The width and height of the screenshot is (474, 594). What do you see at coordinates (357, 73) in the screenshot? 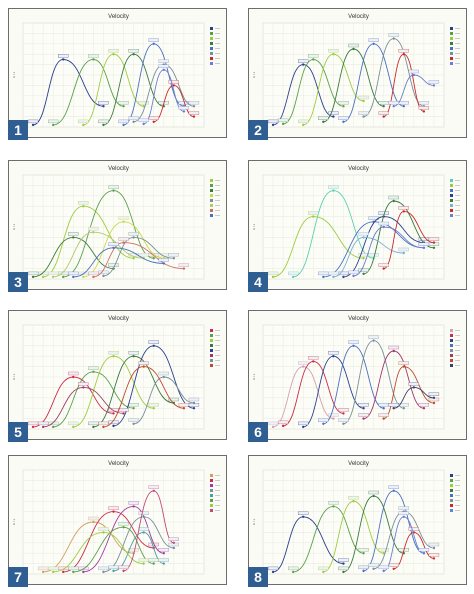
I see `chart-panel-2: Velocity m / s` at bounding box center [357, 73].